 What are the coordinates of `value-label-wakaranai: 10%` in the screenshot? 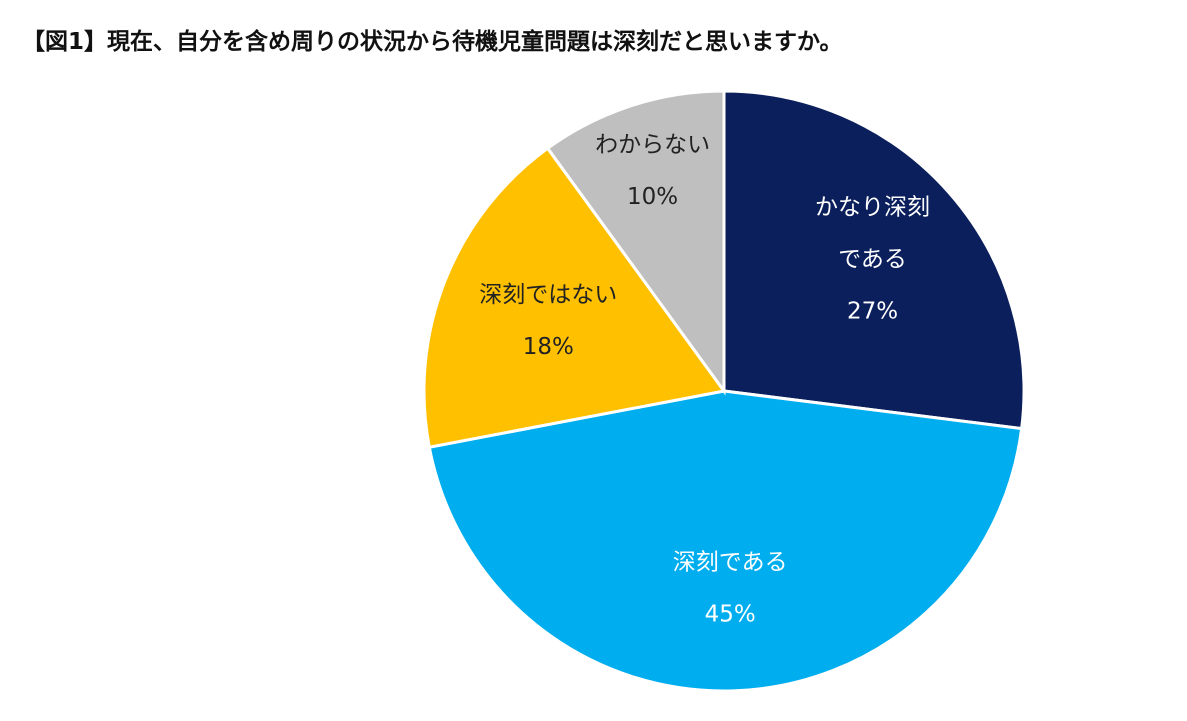 It's located at (652, 197).